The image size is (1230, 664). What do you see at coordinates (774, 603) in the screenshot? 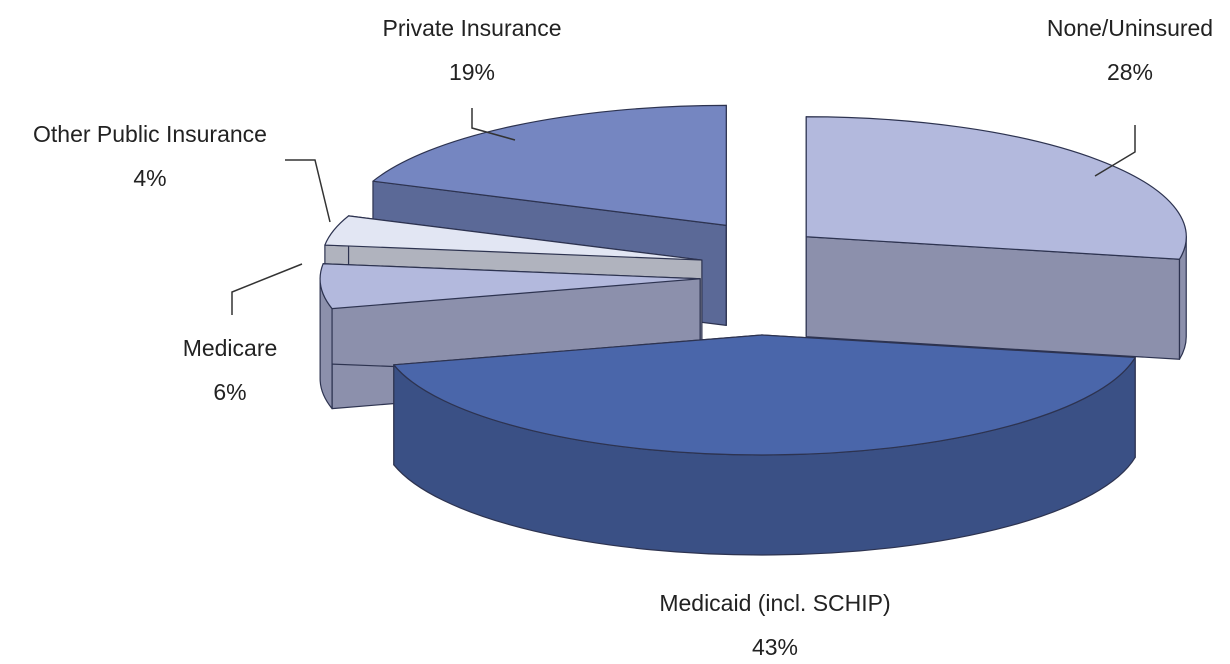
I see `category-label: Medicaid (incl. SCHIP)` at bounding box center [774, 603].